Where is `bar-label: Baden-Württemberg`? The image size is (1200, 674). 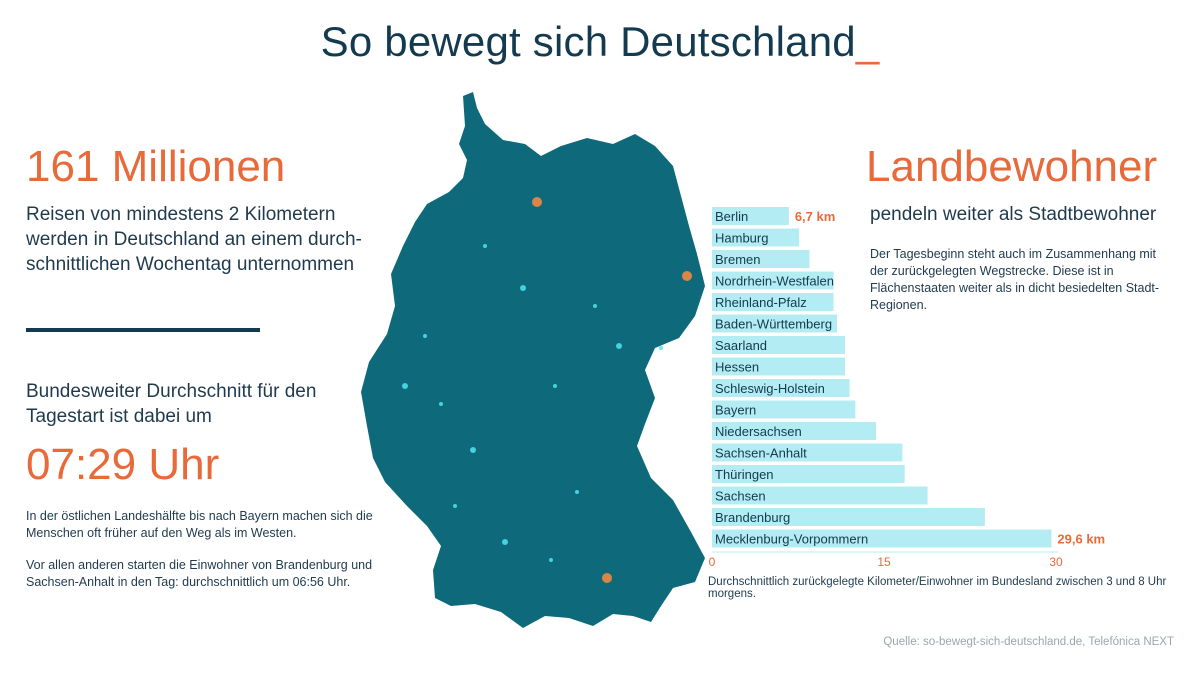 bar-label: Baden-Württemberg is located at coordinates (773, 324).